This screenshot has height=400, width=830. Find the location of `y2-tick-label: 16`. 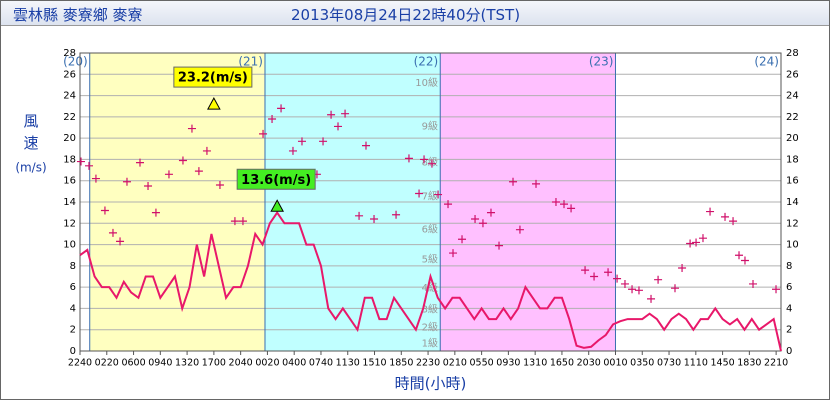

y2-tick-label: 16 is located at coordinates (792, 181).